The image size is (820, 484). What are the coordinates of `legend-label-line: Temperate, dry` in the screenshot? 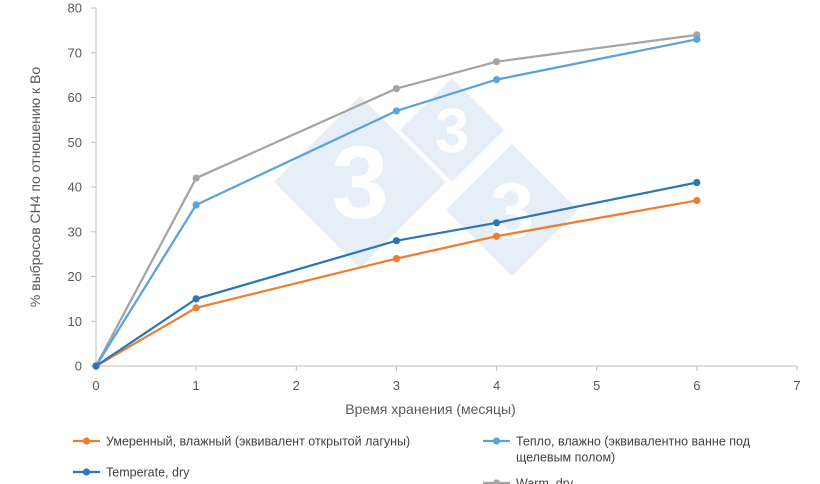 It's located at (148, 473).